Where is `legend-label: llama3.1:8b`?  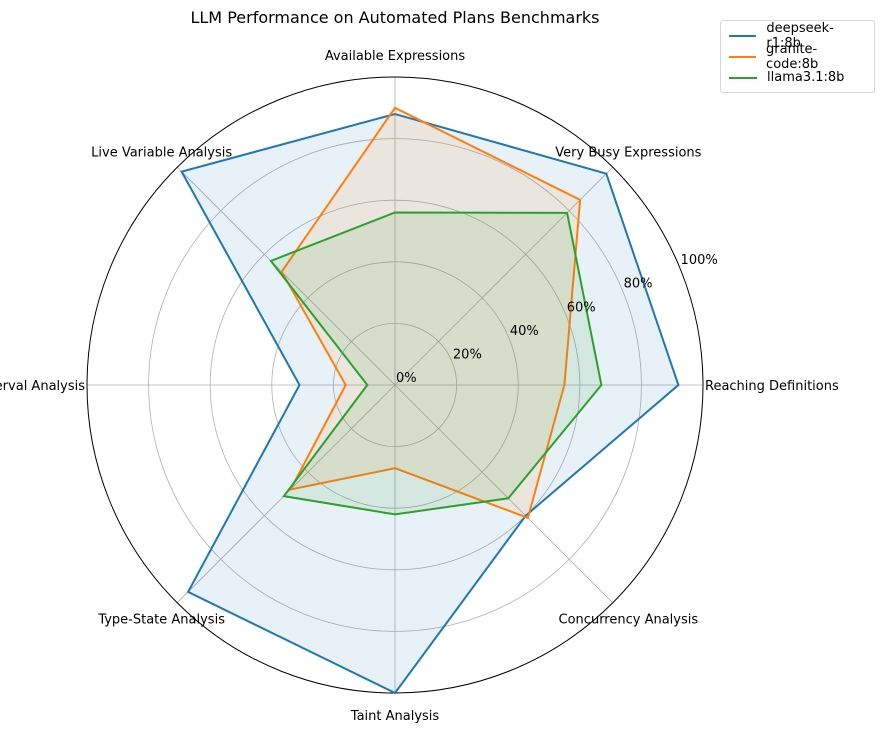
legend-label: llama3.1:8b is located at coordinates (806, 77).